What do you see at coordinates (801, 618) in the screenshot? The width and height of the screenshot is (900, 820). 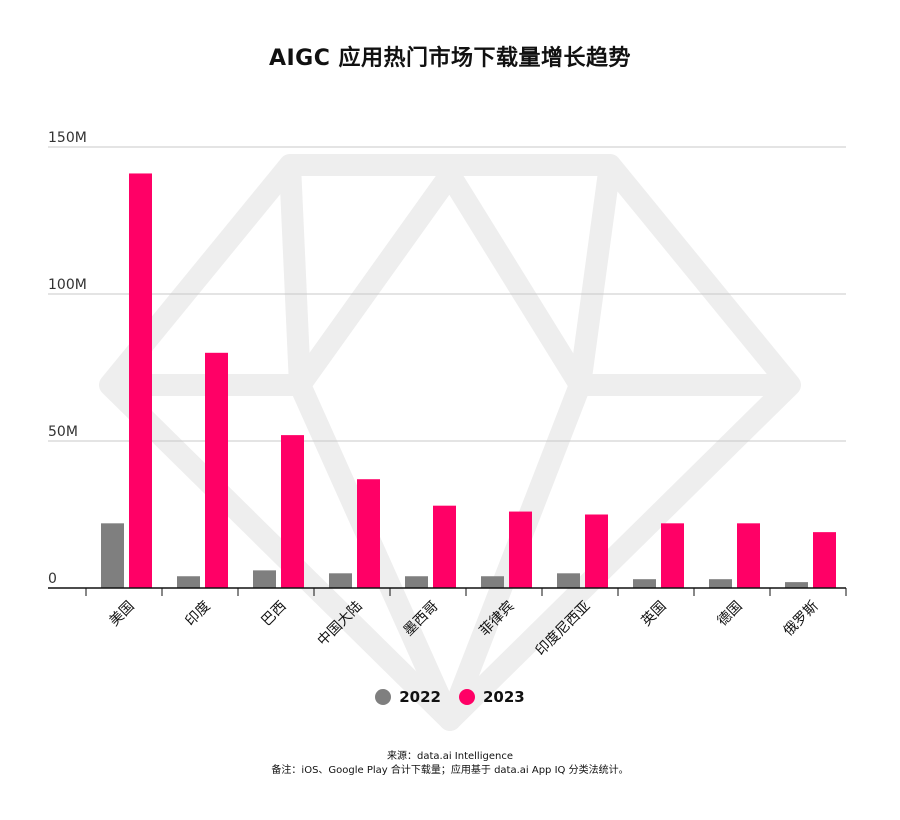 I see `x-tick-label: 俄罗斯` at bounding box center [801, 618].